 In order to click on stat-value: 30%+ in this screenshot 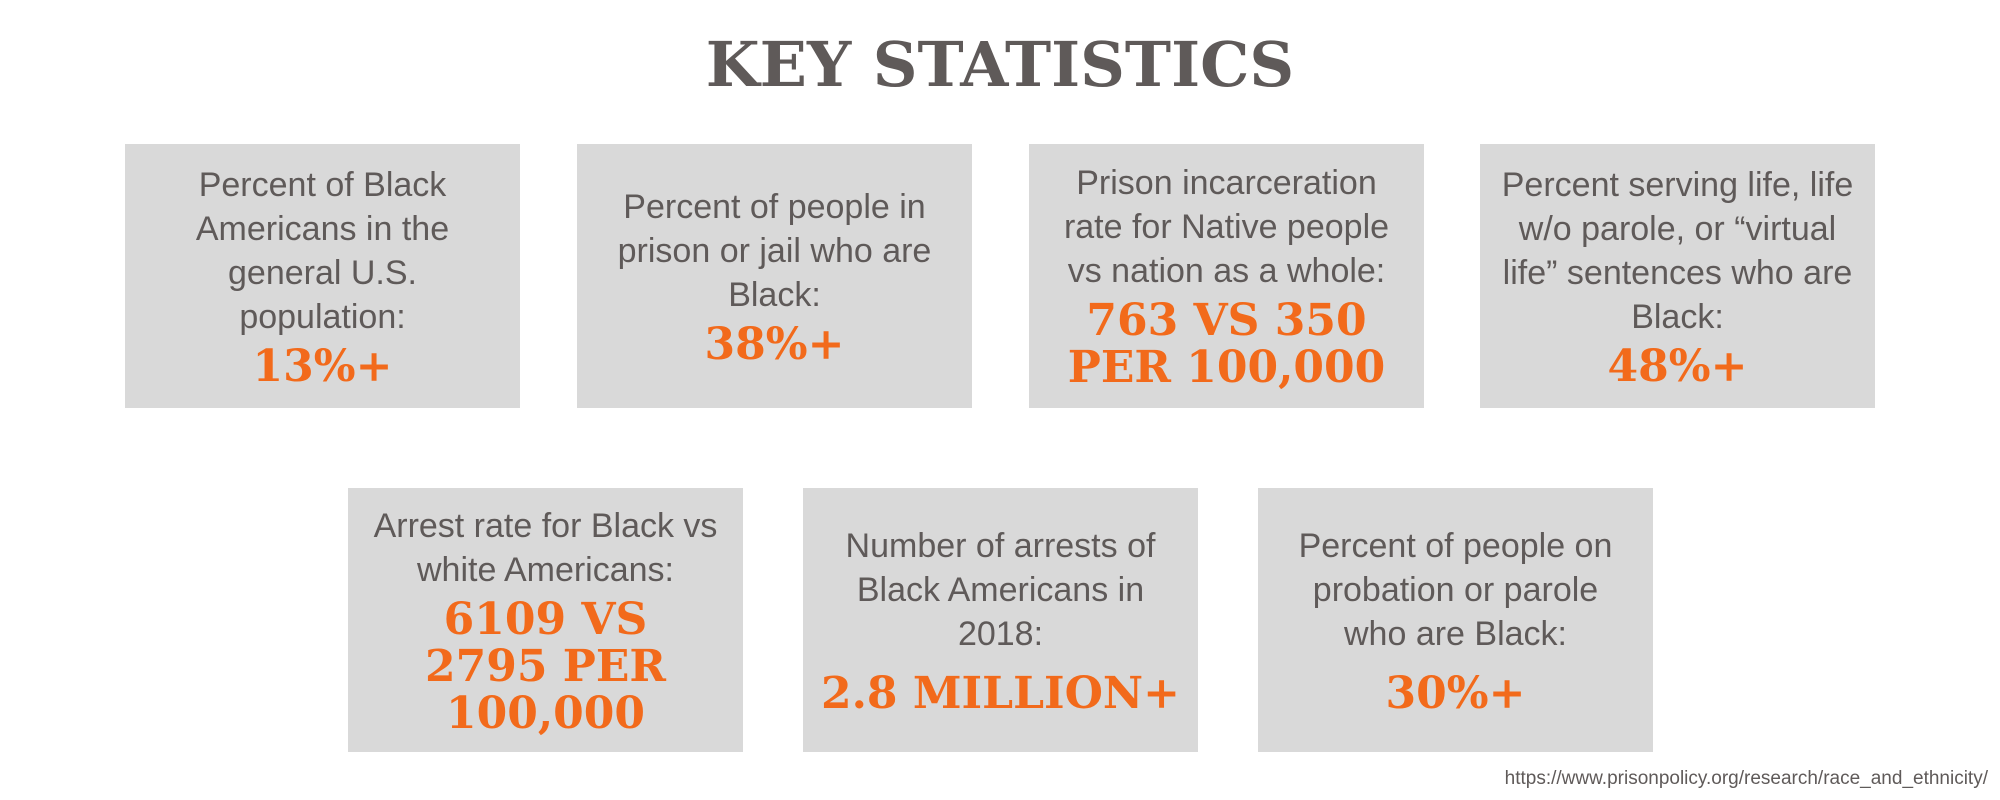, I will do `click(1455, 693)`.